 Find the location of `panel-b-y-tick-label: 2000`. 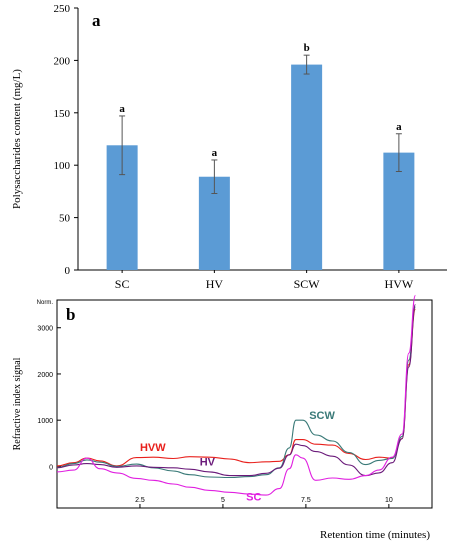

panel-b-y-tick-label: 2000 is located at coordinates (45, 375).